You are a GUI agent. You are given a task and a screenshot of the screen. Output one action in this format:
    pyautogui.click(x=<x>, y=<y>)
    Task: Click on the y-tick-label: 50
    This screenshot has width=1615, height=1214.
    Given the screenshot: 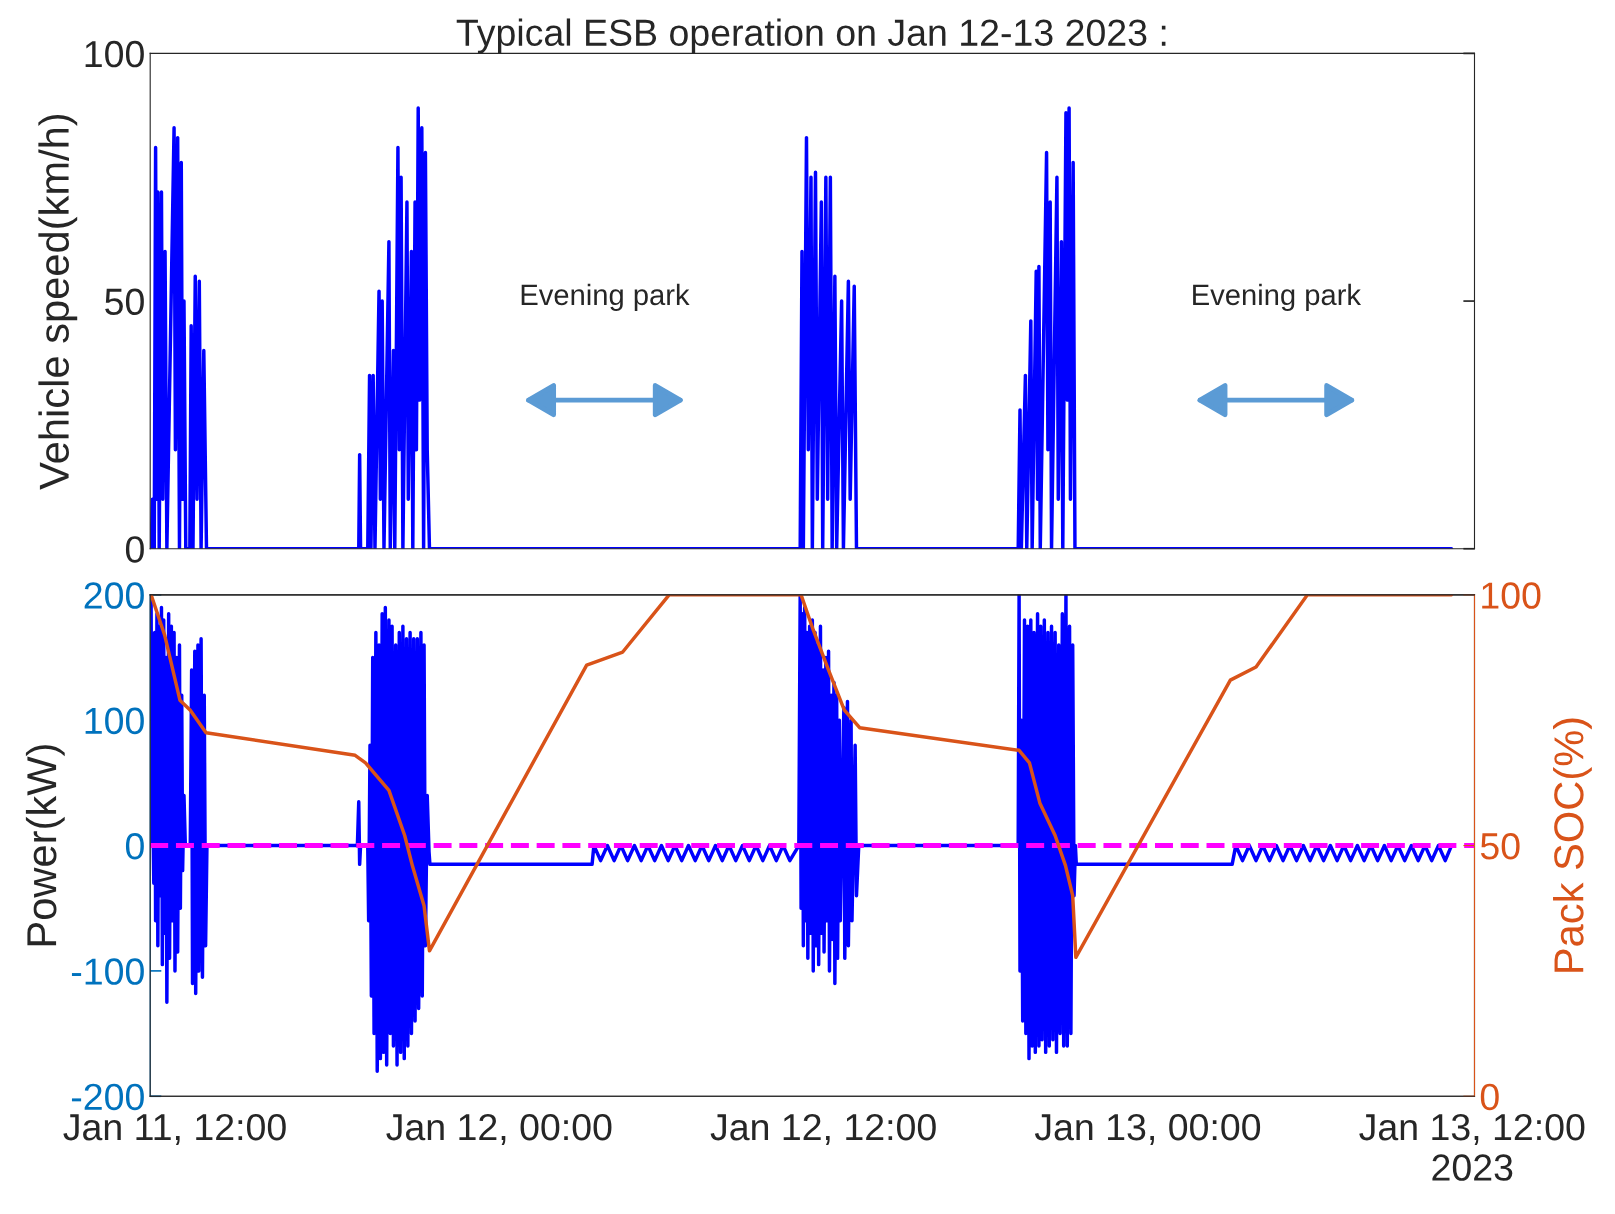 What is the action you would take?
    pyautogui.click(x=124, y=302)
    